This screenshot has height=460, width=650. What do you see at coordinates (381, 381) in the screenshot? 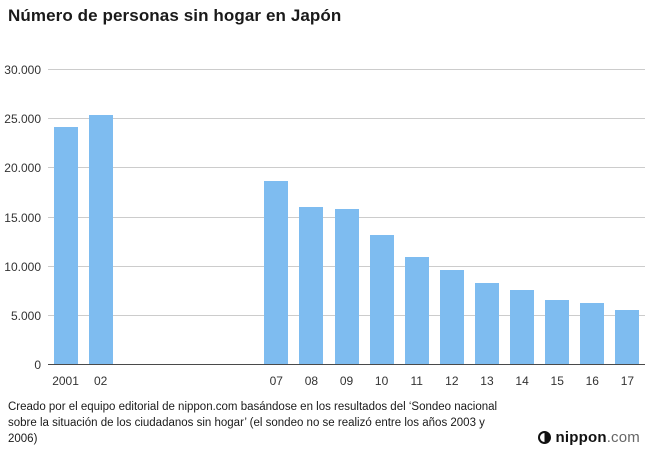
I see `x-tick-label: 10` at bounding box center [381, 381].